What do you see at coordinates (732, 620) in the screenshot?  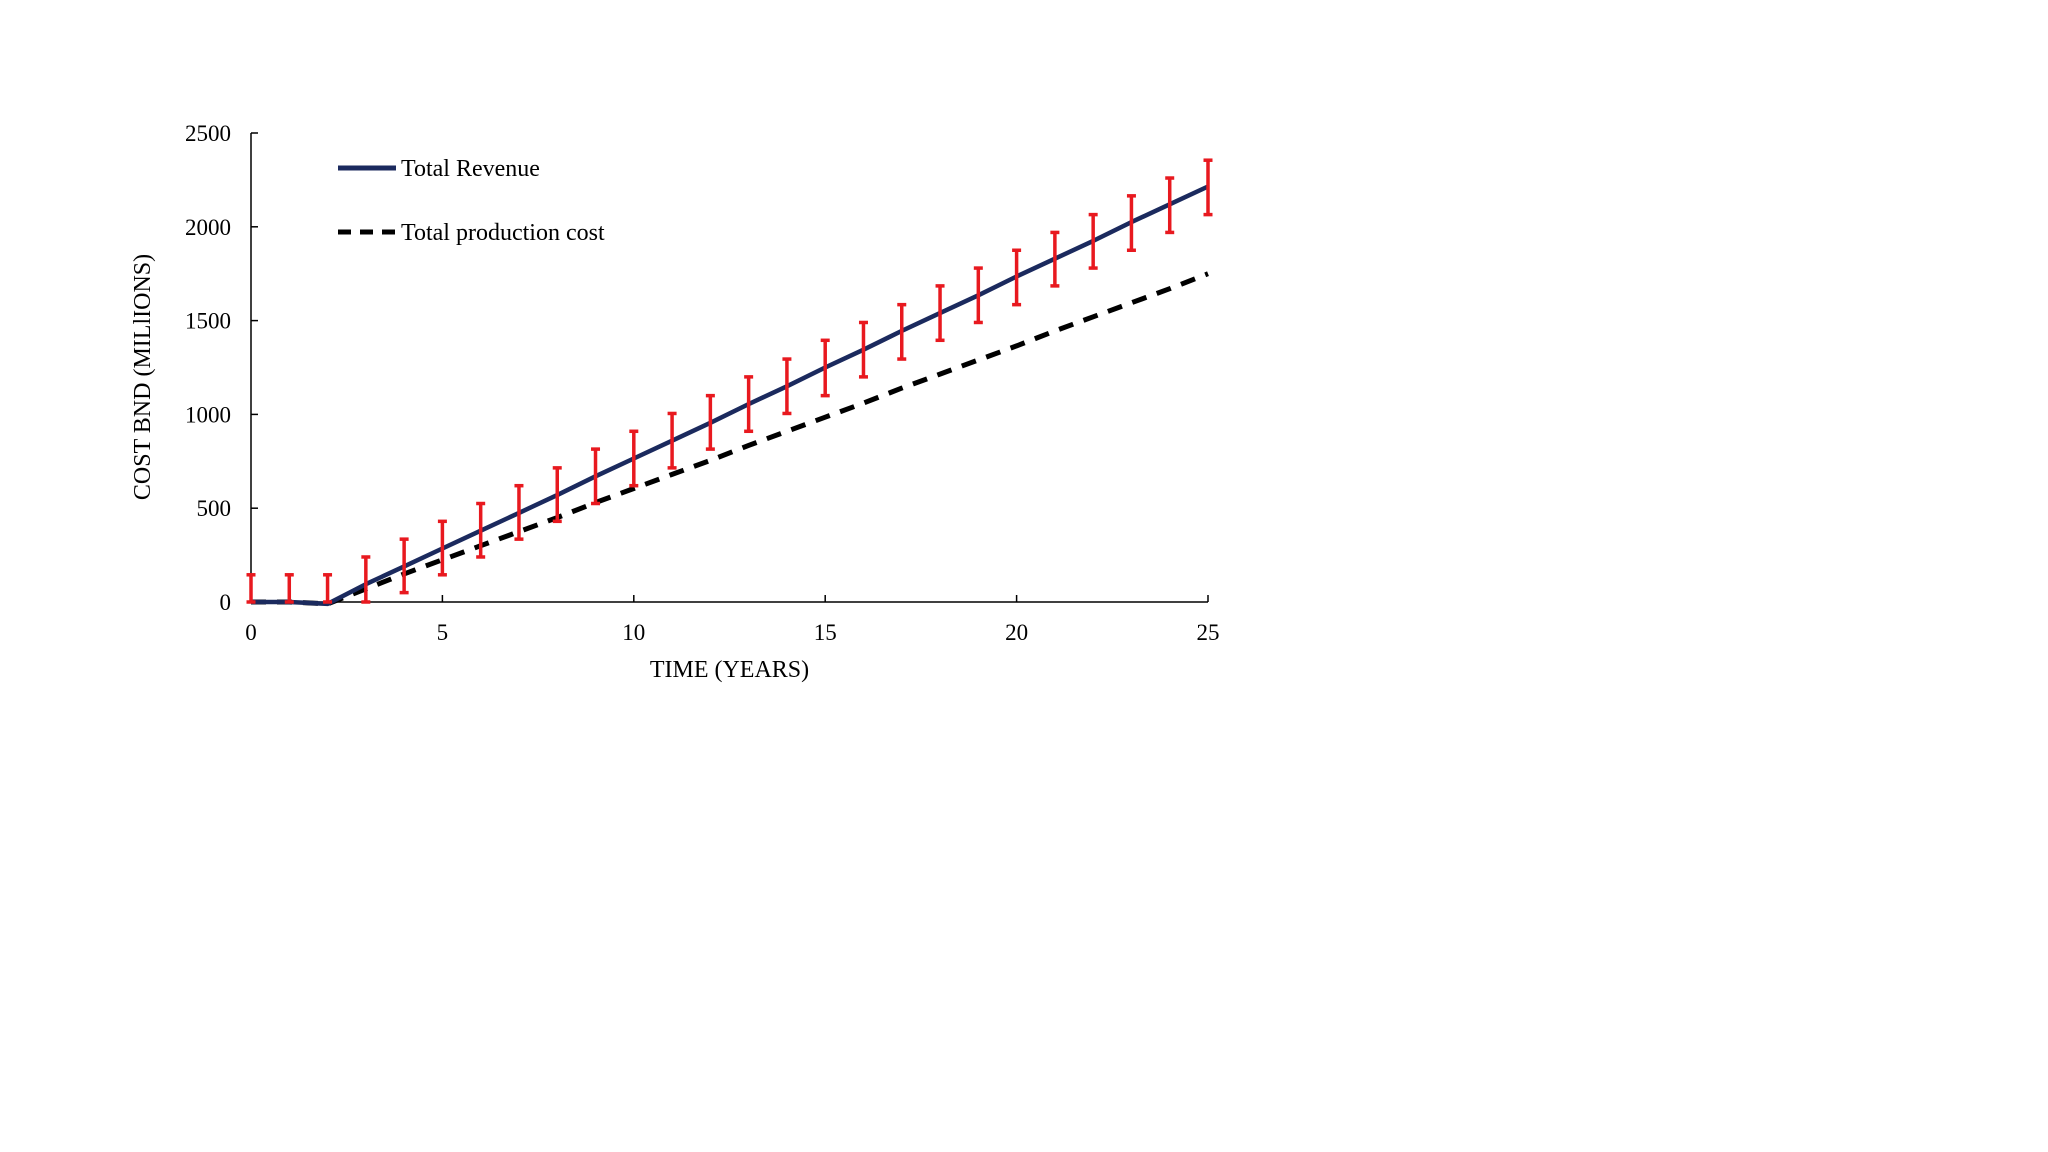 I see `x-ticks: 0 5 10 15 20 25` at bounding box center [732, 620].